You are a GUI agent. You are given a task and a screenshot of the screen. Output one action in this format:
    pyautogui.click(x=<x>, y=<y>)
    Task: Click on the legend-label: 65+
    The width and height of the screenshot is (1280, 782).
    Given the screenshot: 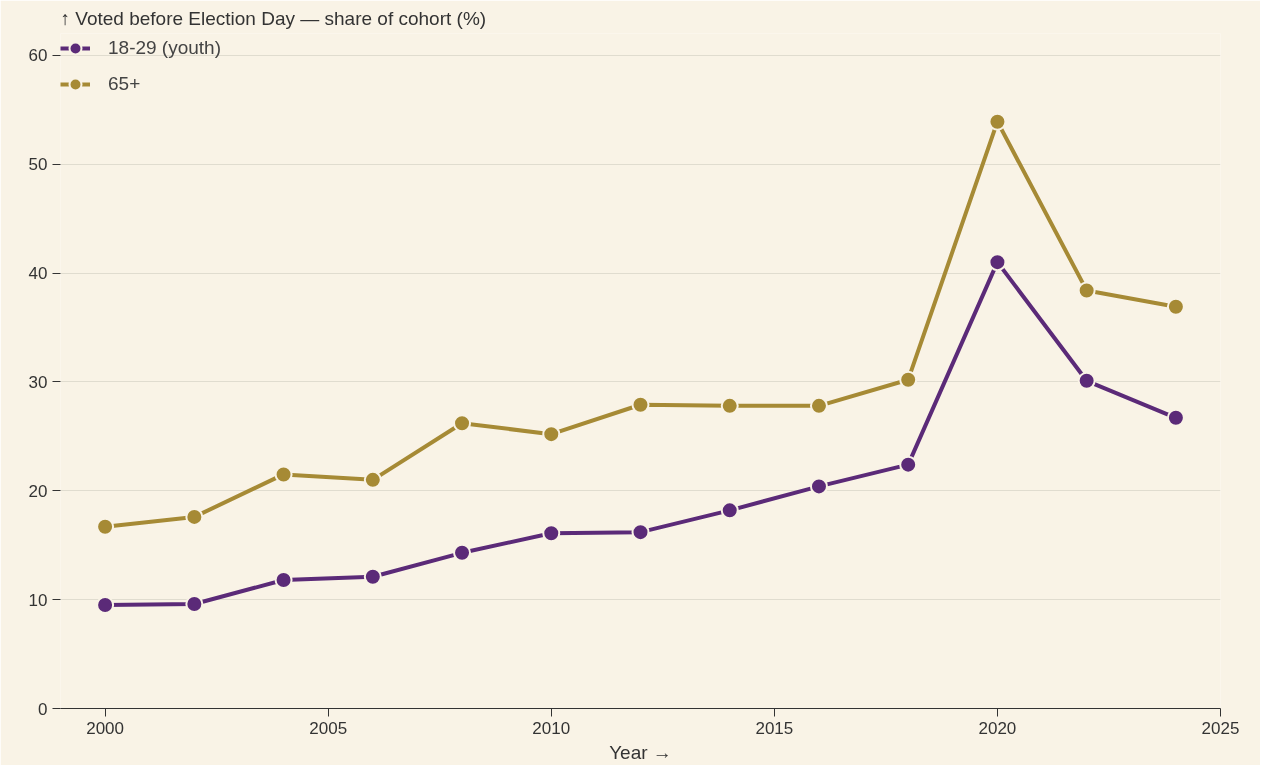 What is the action you would take?
    pyautogui.click(x=124, y=84)
    